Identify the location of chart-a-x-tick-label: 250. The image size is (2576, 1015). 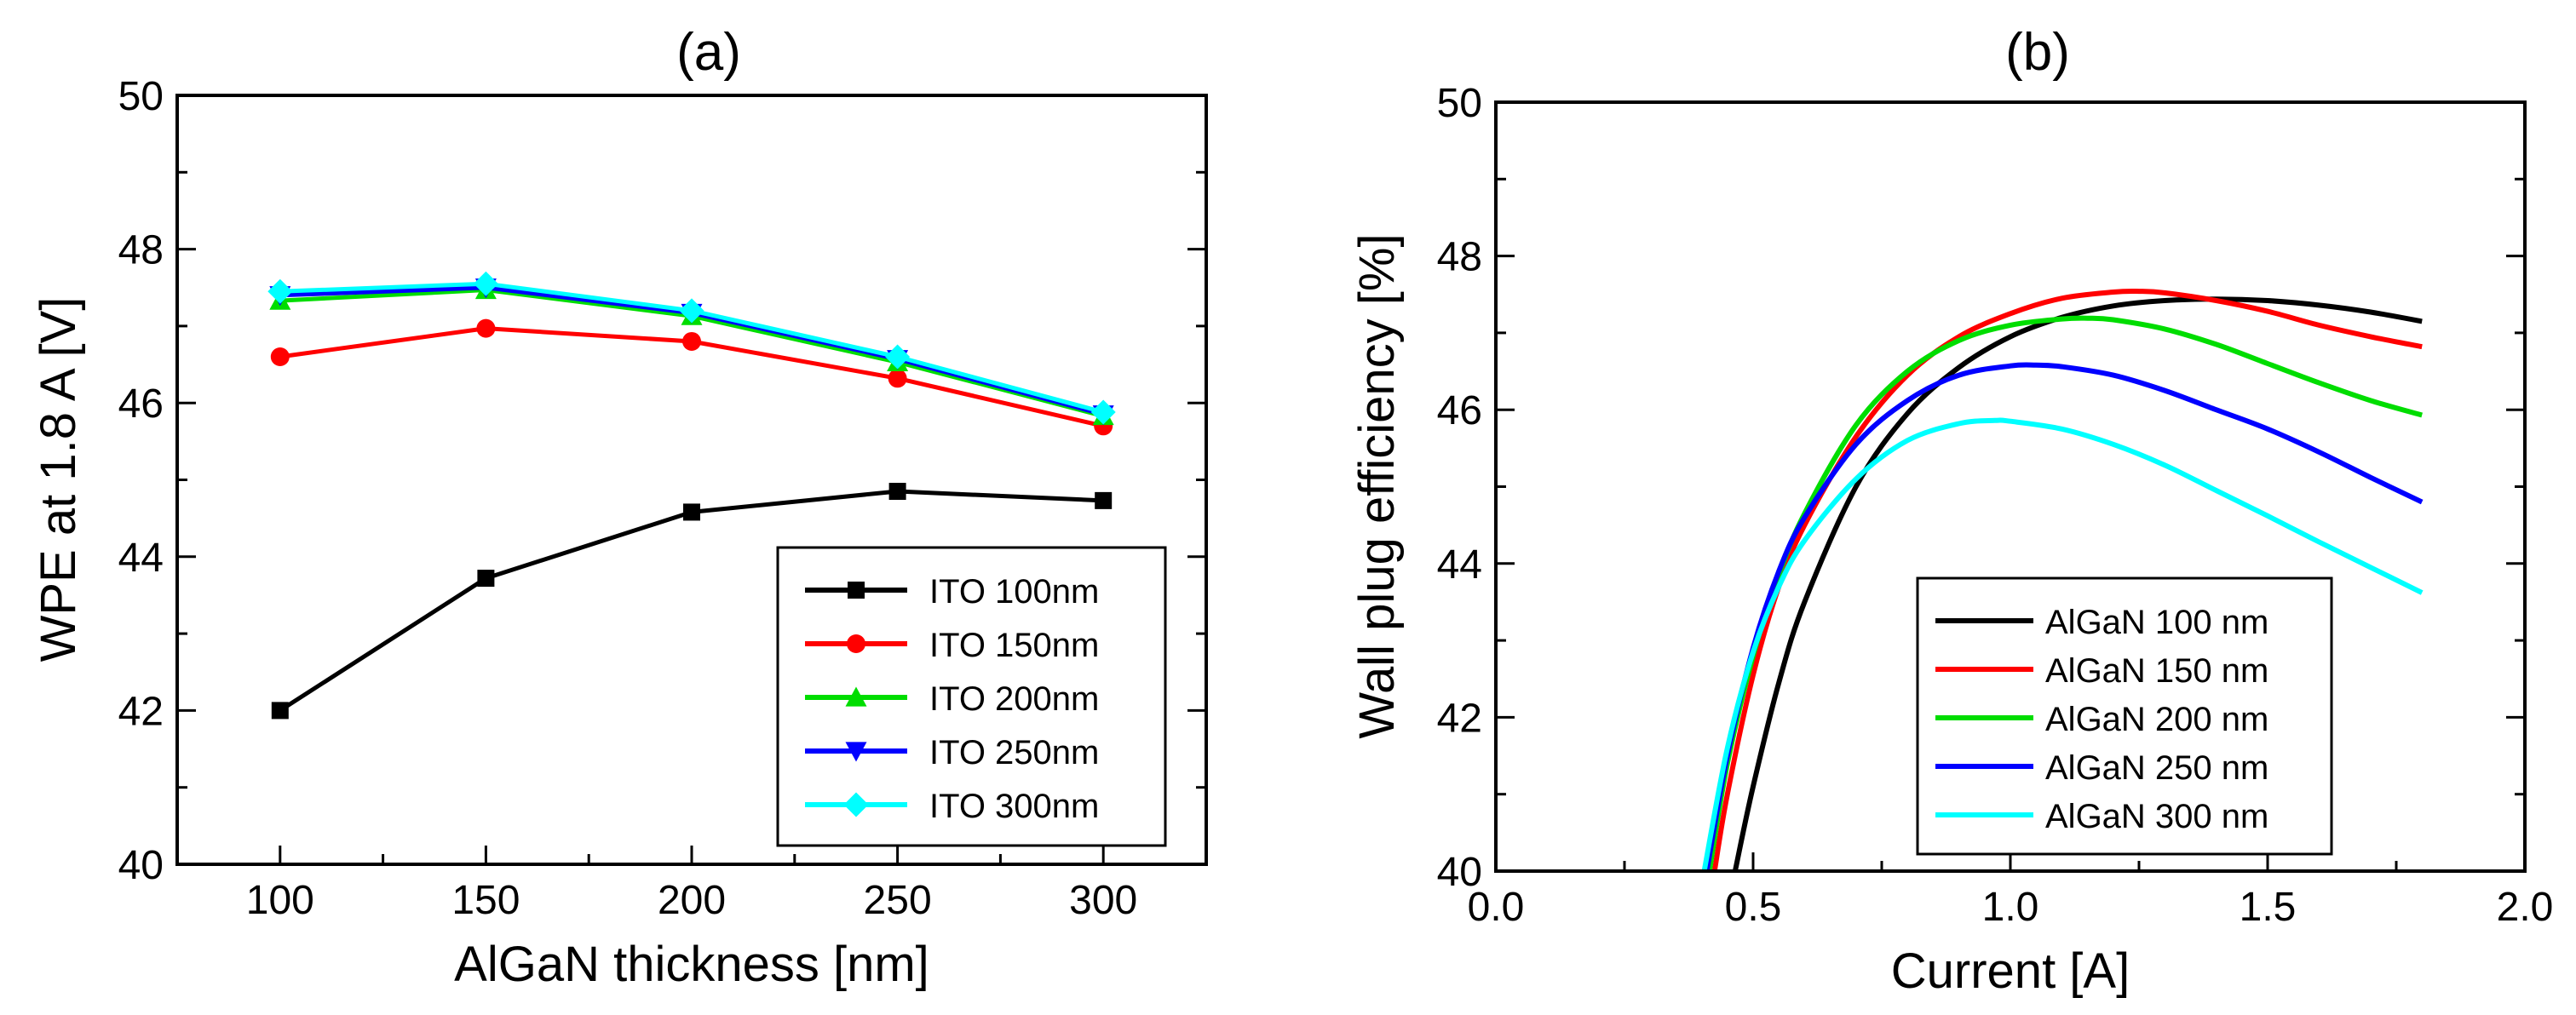
(898, 900).